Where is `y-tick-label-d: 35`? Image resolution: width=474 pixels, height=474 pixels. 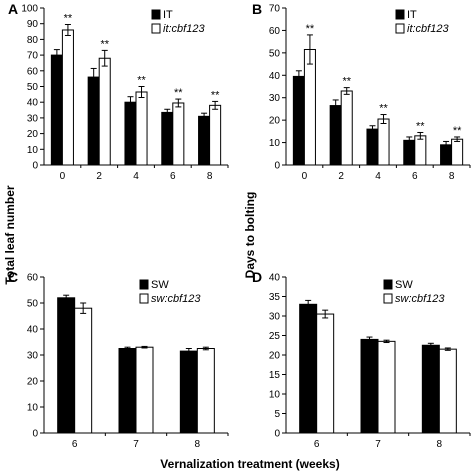 y-tick-label-d: 35 is located at coordinates (275, 297).